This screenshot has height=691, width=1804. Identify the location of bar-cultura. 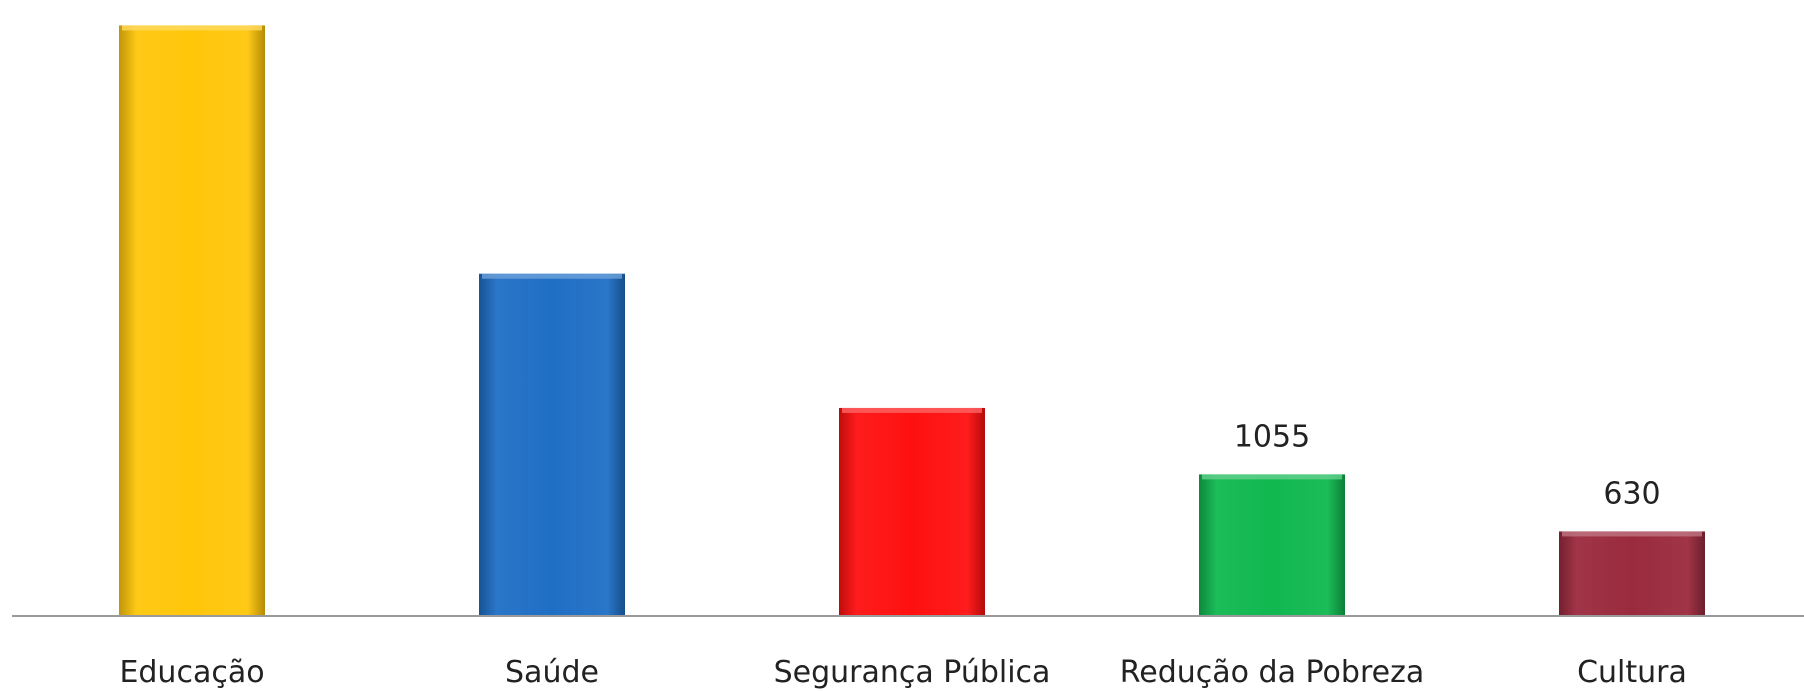
(1632, 573).